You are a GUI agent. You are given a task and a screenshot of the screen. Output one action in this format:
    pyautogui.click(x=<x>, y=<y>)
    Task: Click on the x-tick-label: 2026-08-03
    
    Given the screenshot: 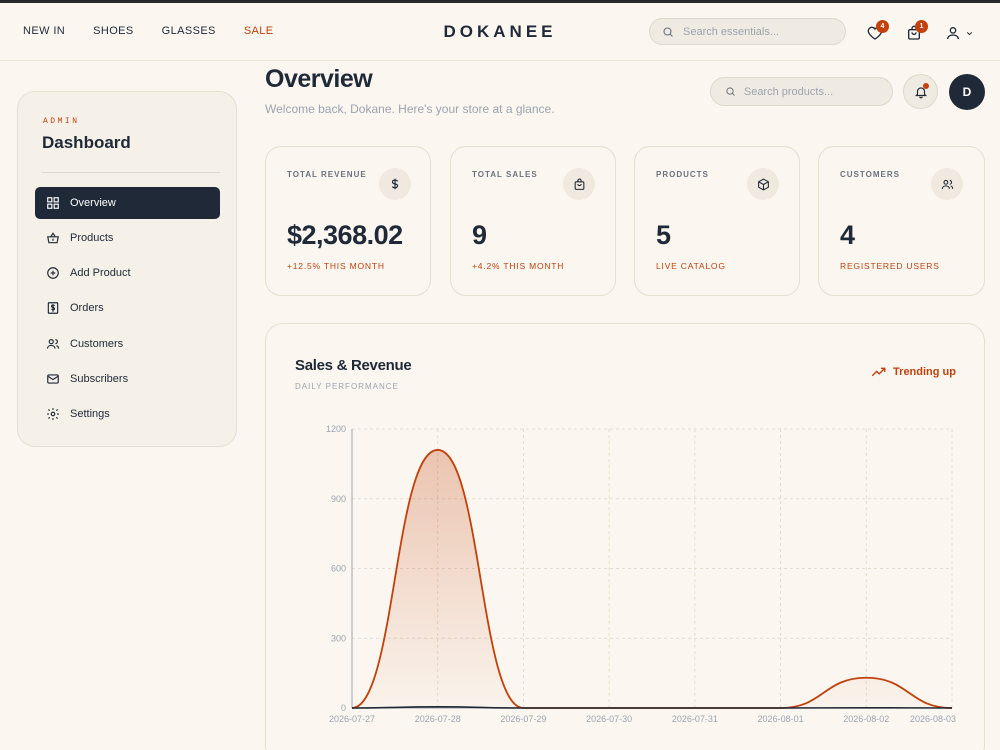 What is the action you would take?
    pyautogui.click(x=933, y=719)
    